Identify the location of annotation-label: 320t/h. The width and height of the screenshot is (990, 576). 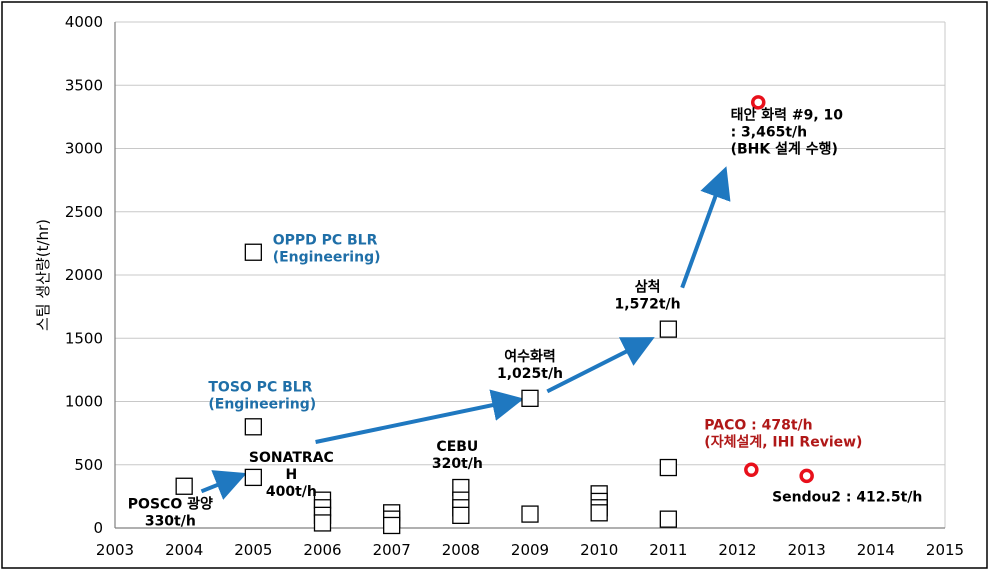
(457, 464).